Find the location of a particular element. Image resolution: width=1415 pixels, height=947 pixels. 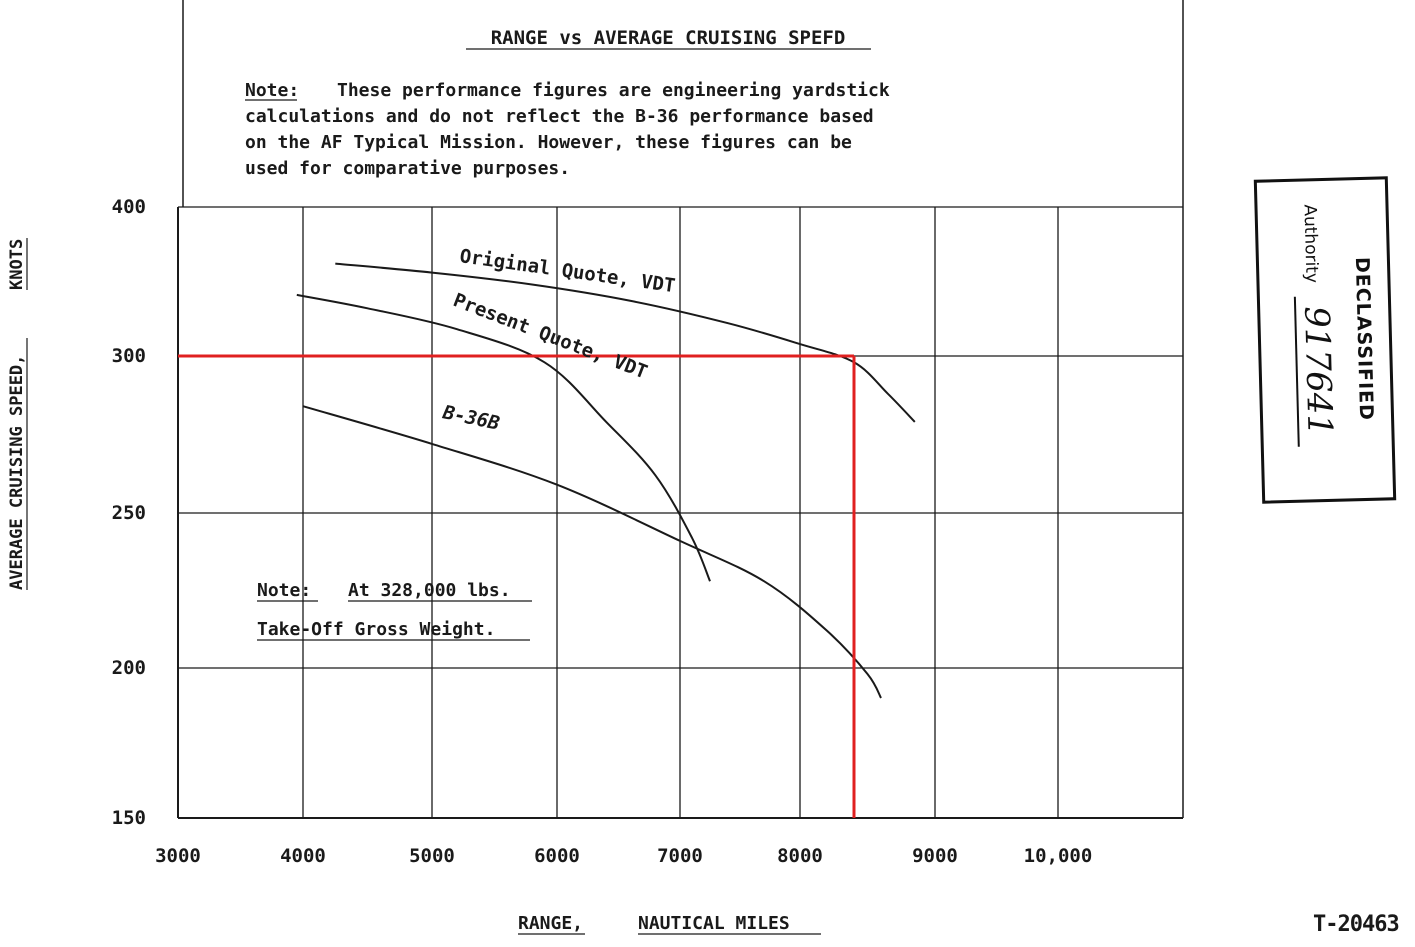

x-tick-label-3000: 3000 is located at coordinates (178, 856).